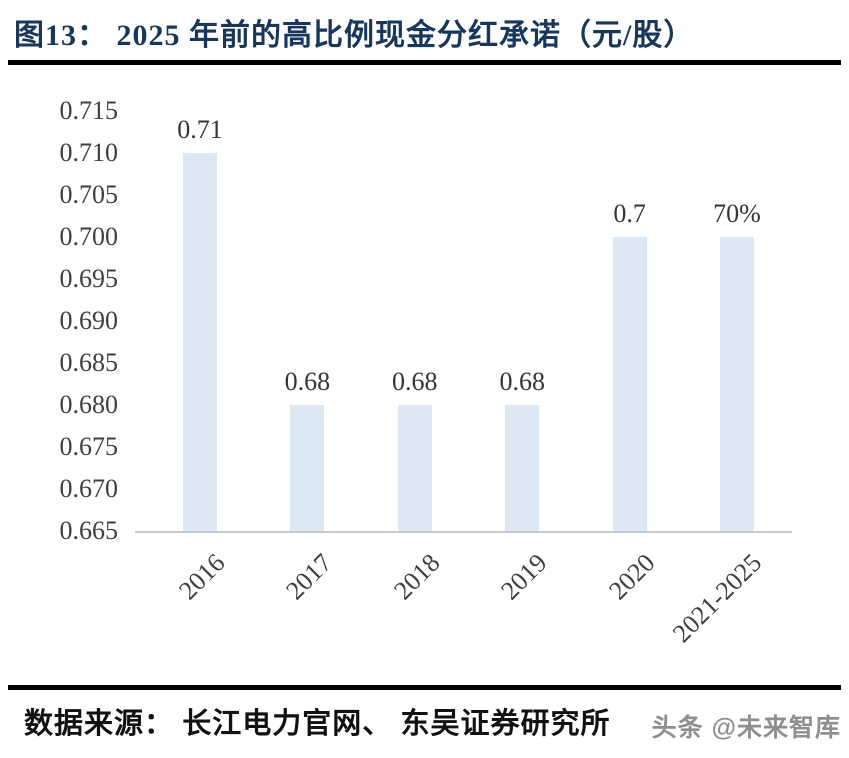 The image size is (849, 758). What do you see at coordinates (463, 532) in the screenshot?
I see `x-axis-line` at bounding box center [463, 532].